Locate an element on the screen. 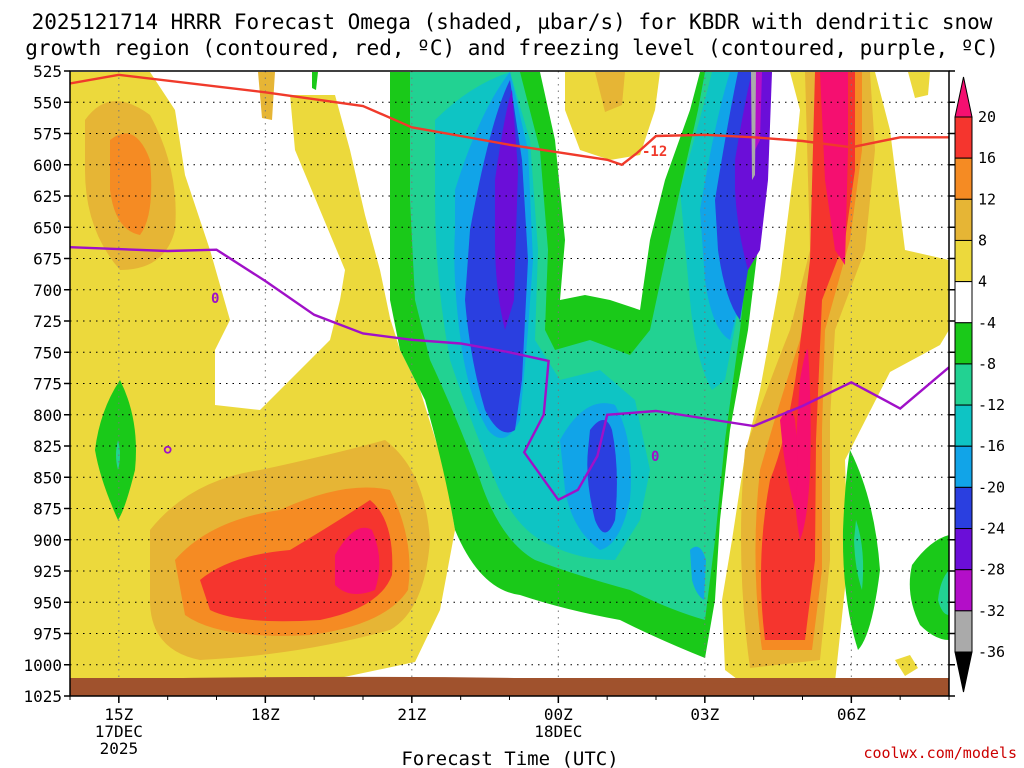 The width and height of the screenshot is (1024, 768). dendritic-contour-label: -12 is located at coordinates (654, 152).